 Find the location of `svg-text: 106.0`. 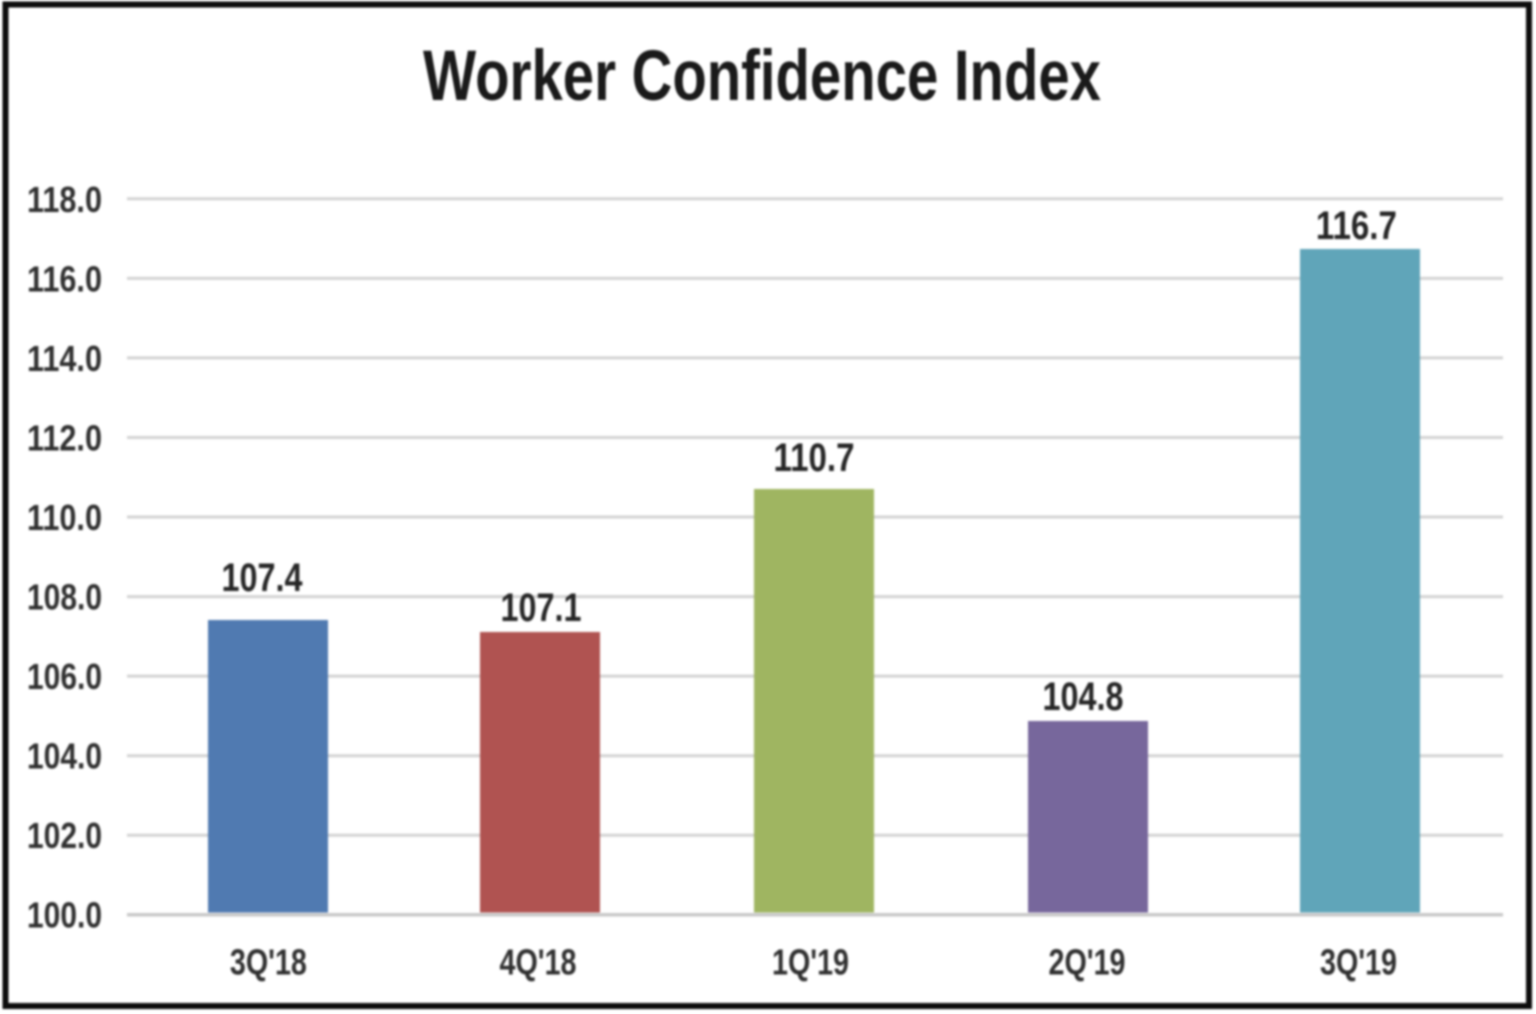

svg-text: 106.0 is located at coordinates (64, 676).